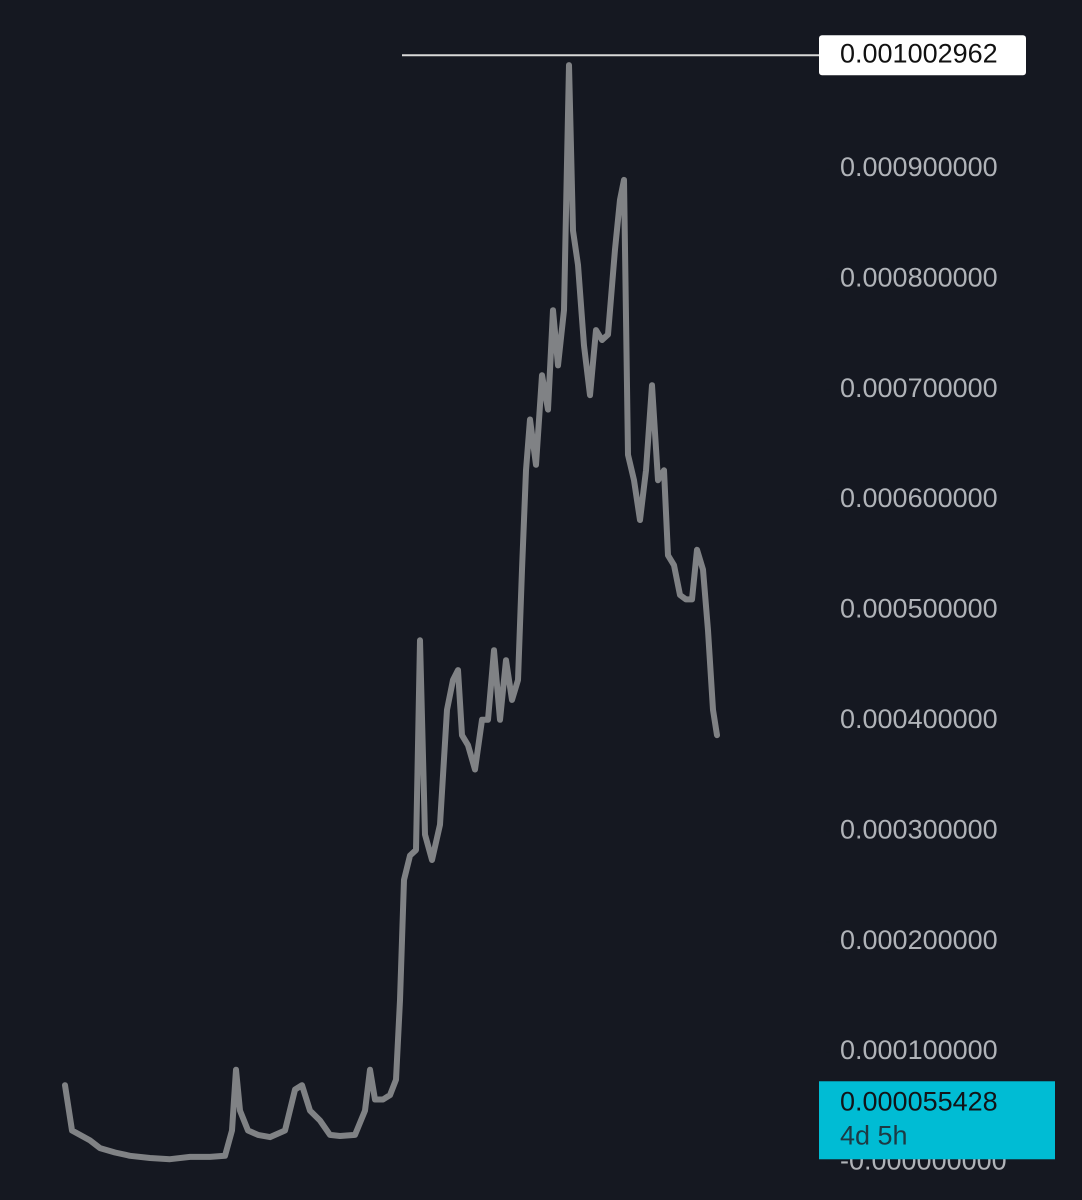 The width and height of the screenshot is (1082, 1200). What do you see at coordinates (874, 1135) in the screenshot?
I see `countdown-label: 4d 5h` at bounding box center [874, 1135].